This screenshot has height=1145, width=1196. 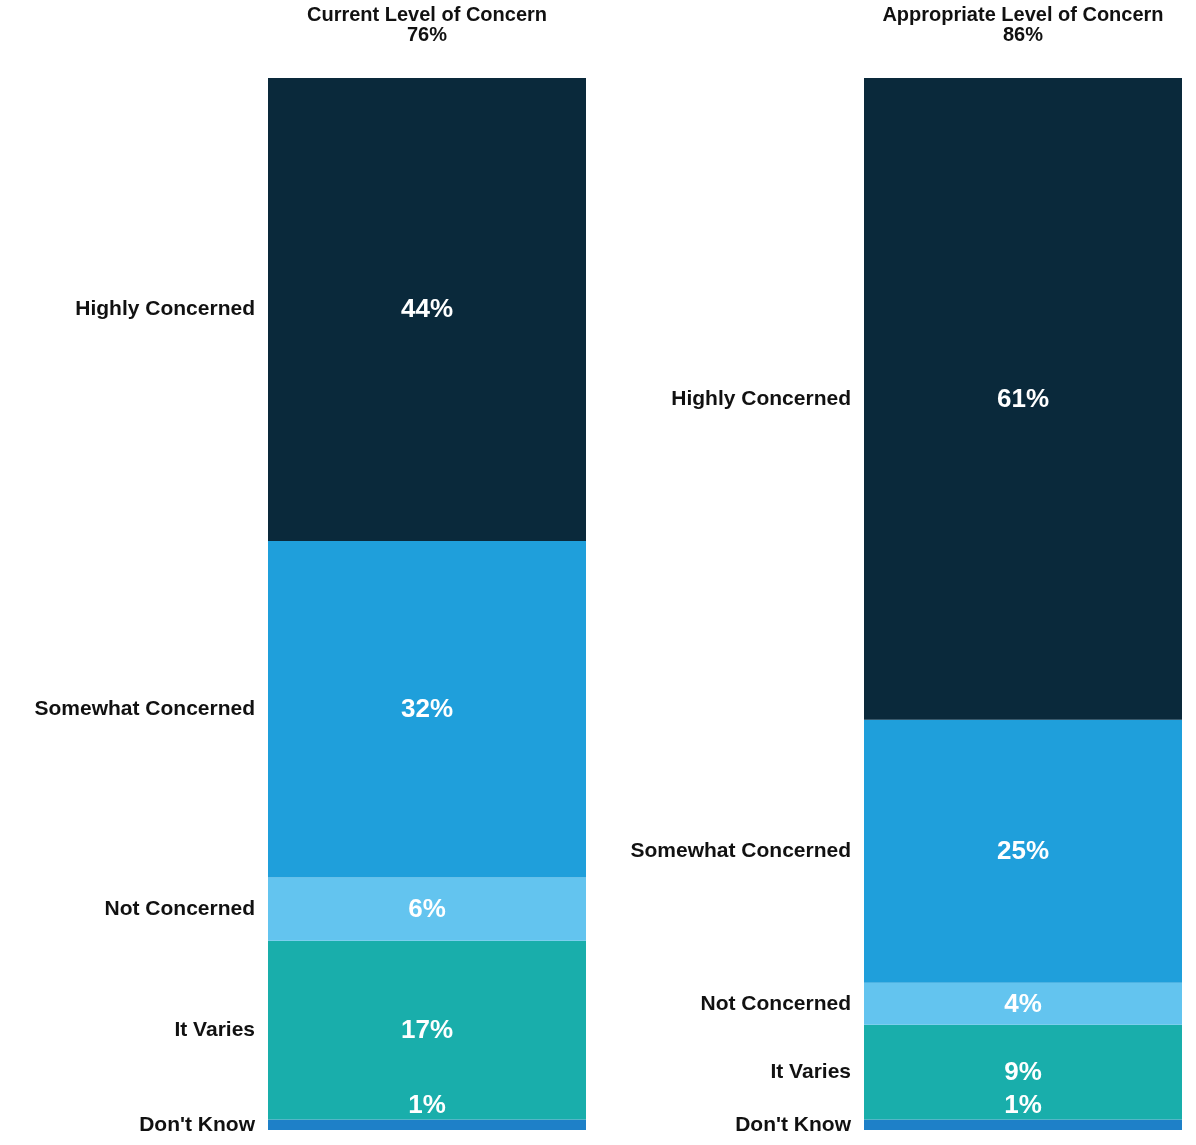 I want to click on chart-title: Current Level of Concern, so click(x=427, y=14).